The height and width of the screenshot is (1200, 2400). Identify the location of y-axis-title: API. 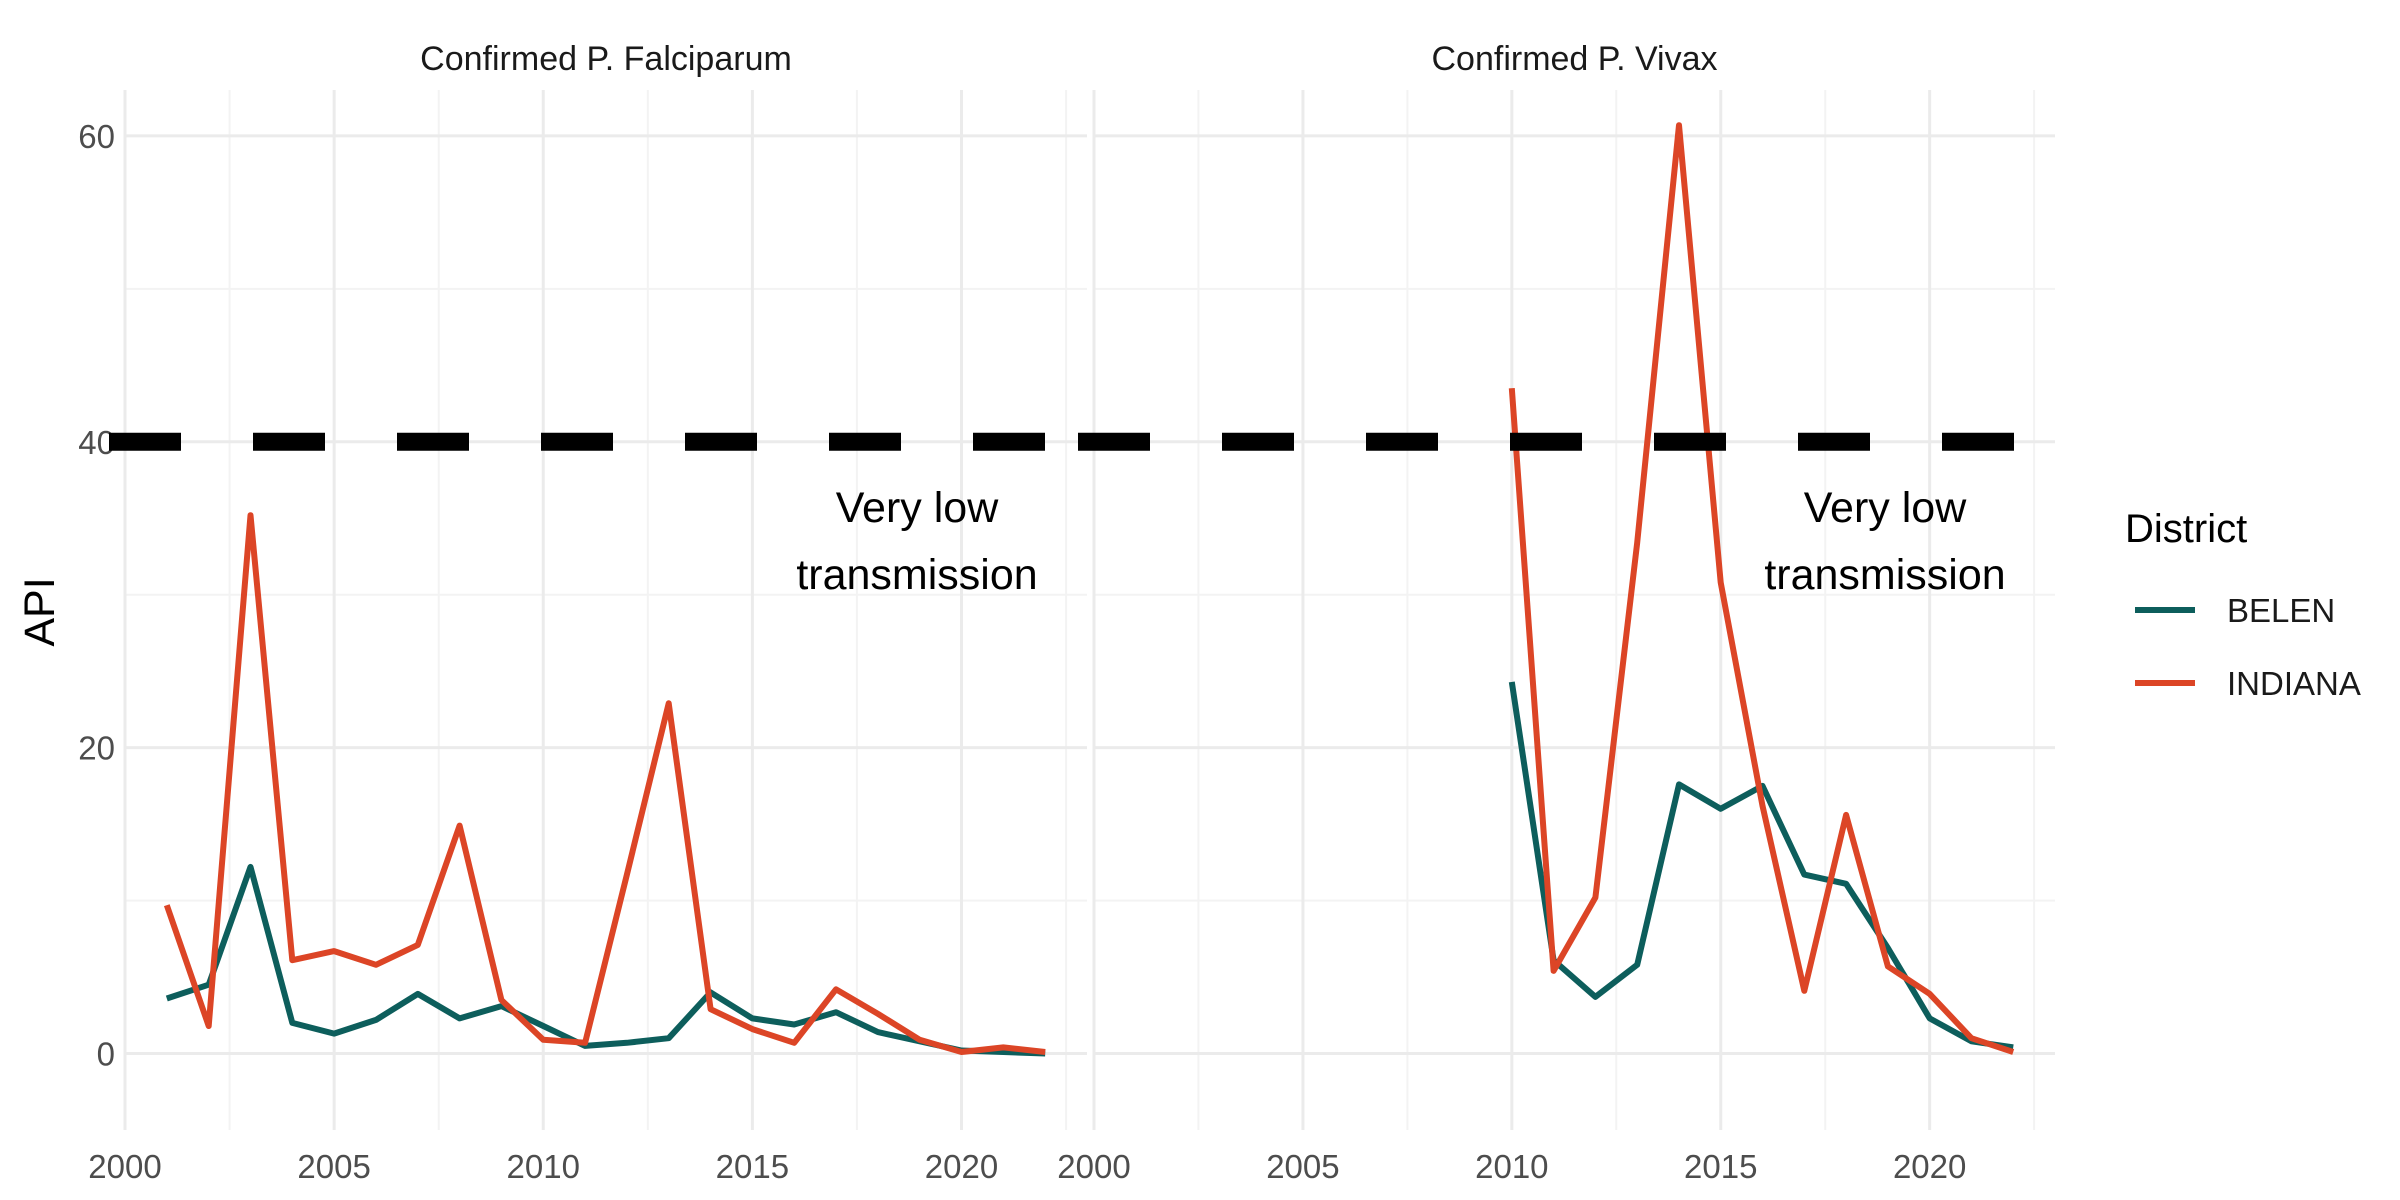
(40, 611).